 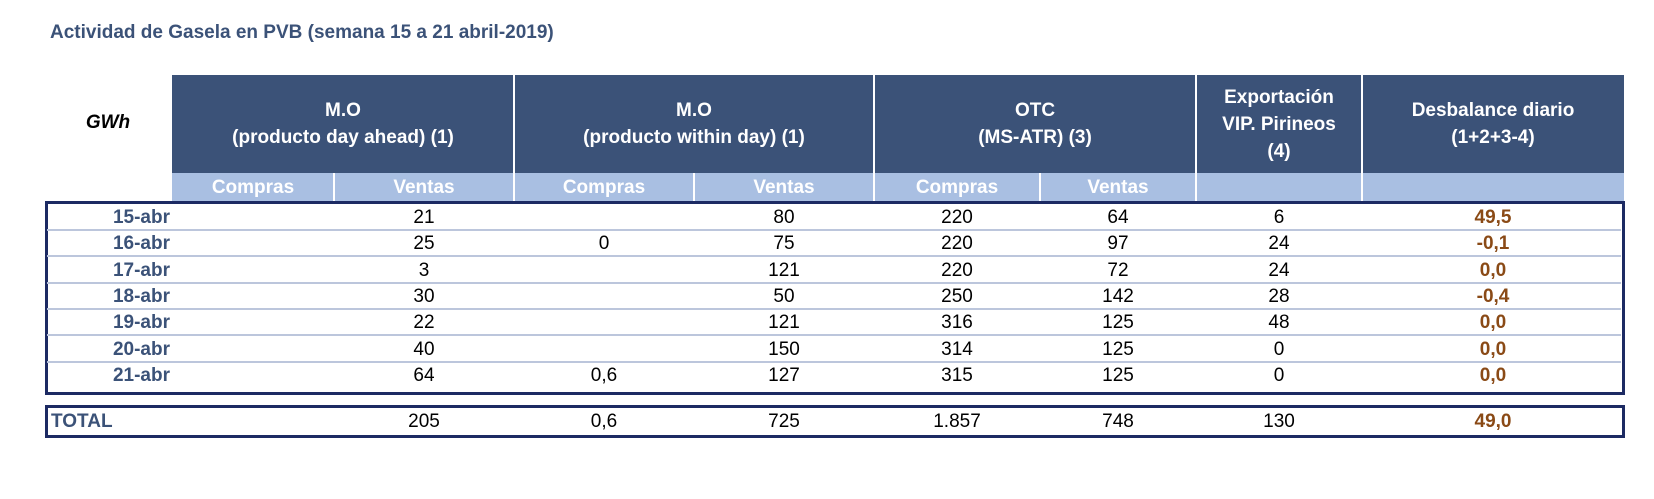 I want to click on table-row: 17-abr 3 121 220 72 24 0,0, so click(x=834, y=270).